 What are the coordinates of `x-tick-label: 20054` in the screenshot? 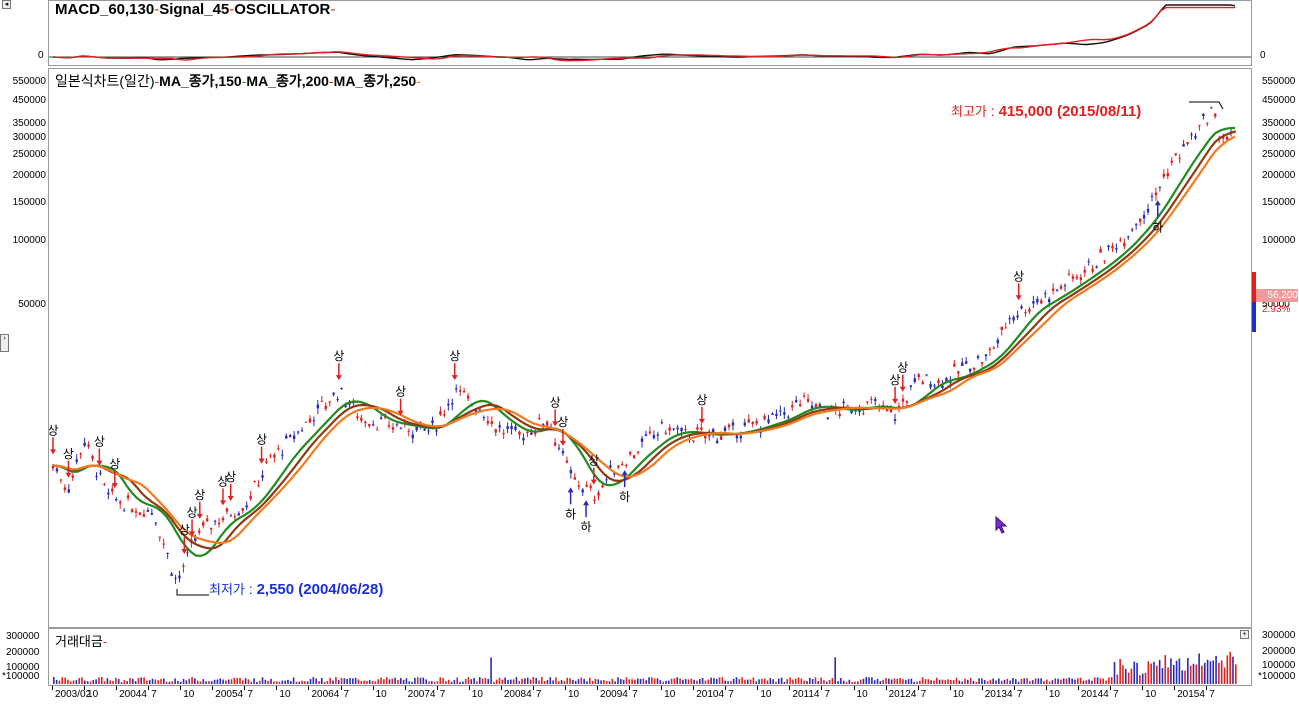 It's located at (229, 694).